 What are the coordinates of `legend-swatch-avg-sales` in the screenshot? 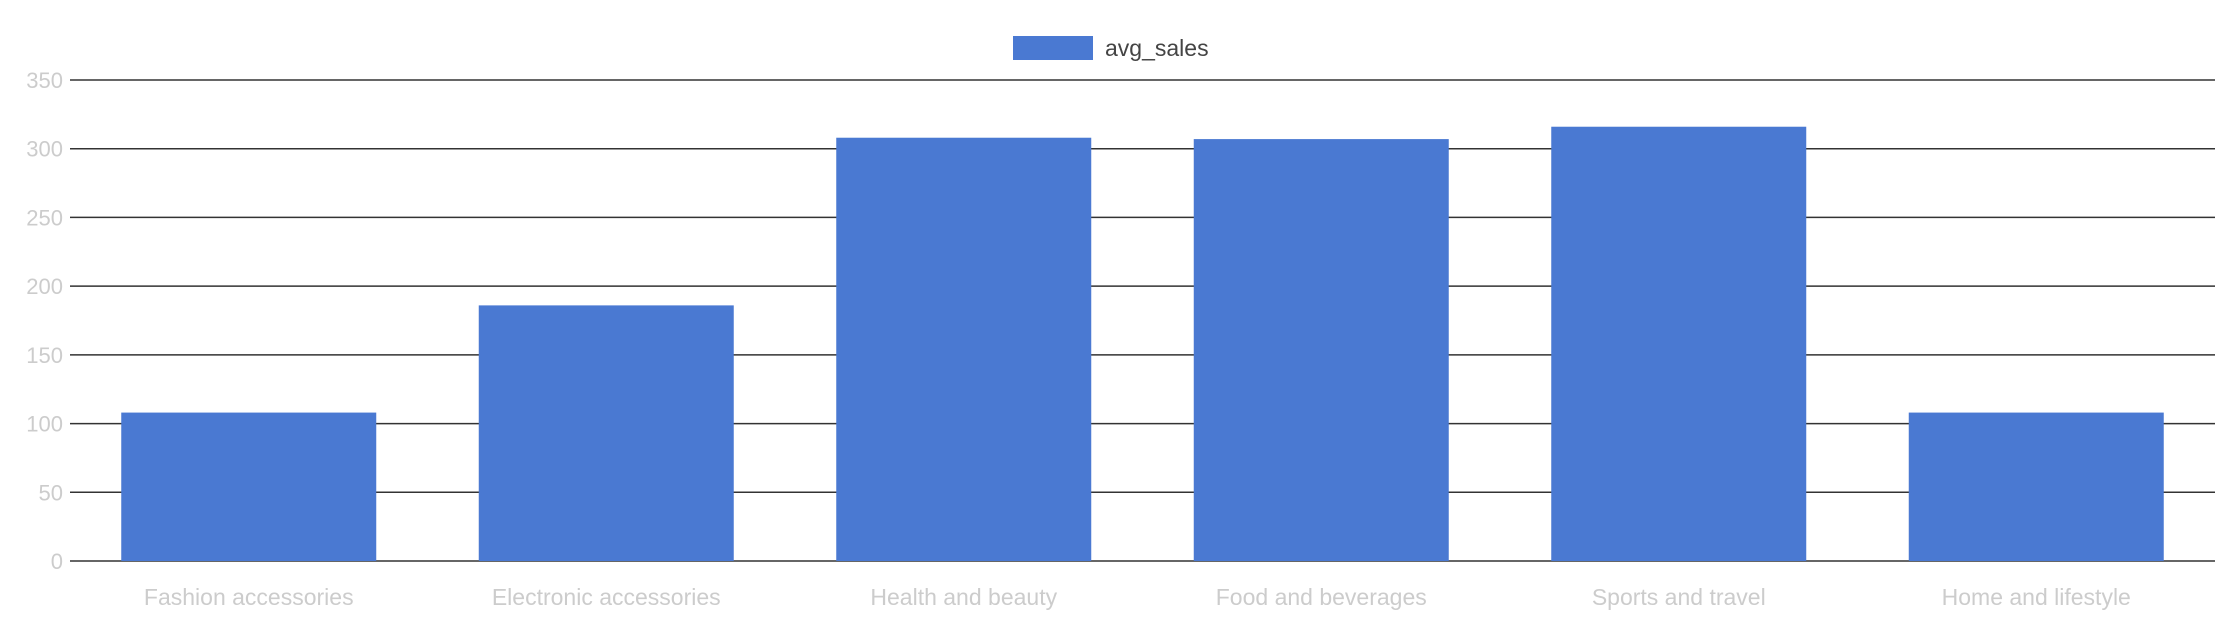 It's located at (1053, 48).